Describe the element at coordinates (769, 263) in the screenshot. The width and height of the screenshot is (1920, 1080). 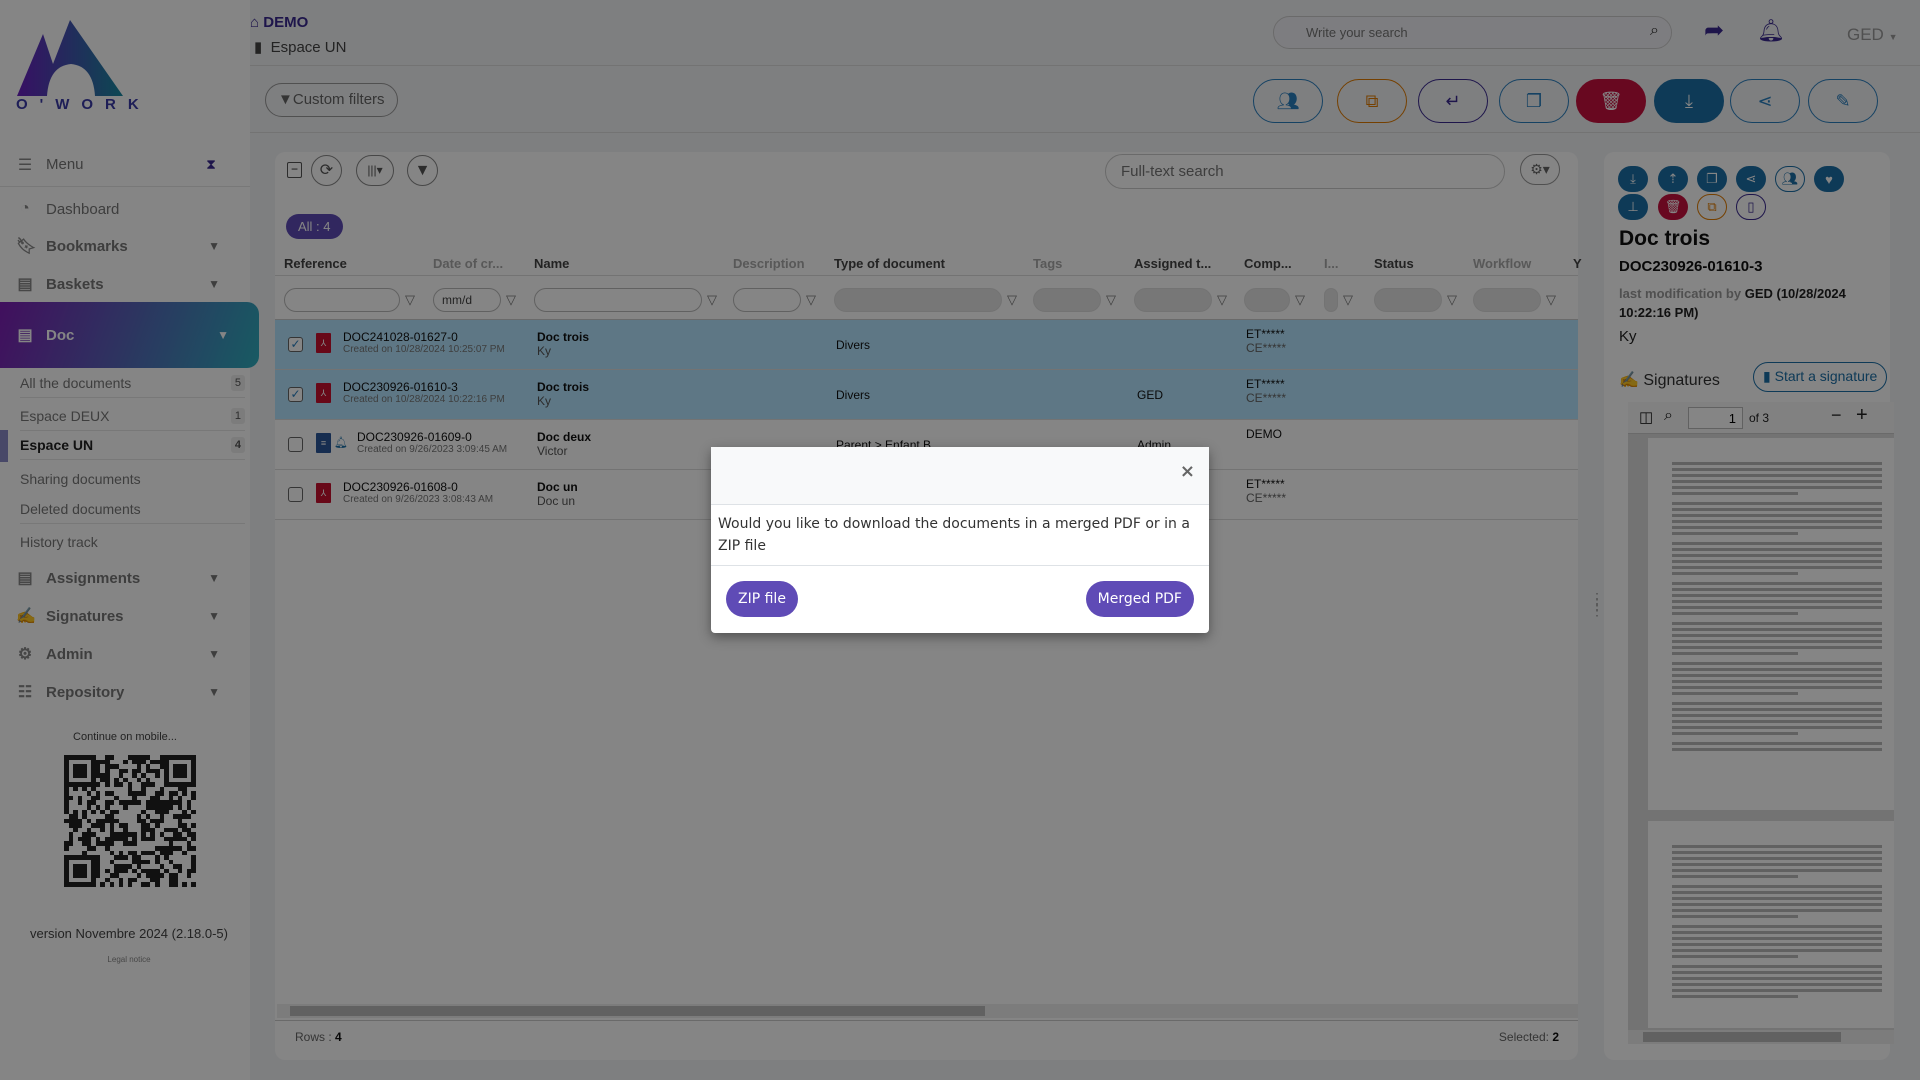
I see `column-header: Description` at that location.